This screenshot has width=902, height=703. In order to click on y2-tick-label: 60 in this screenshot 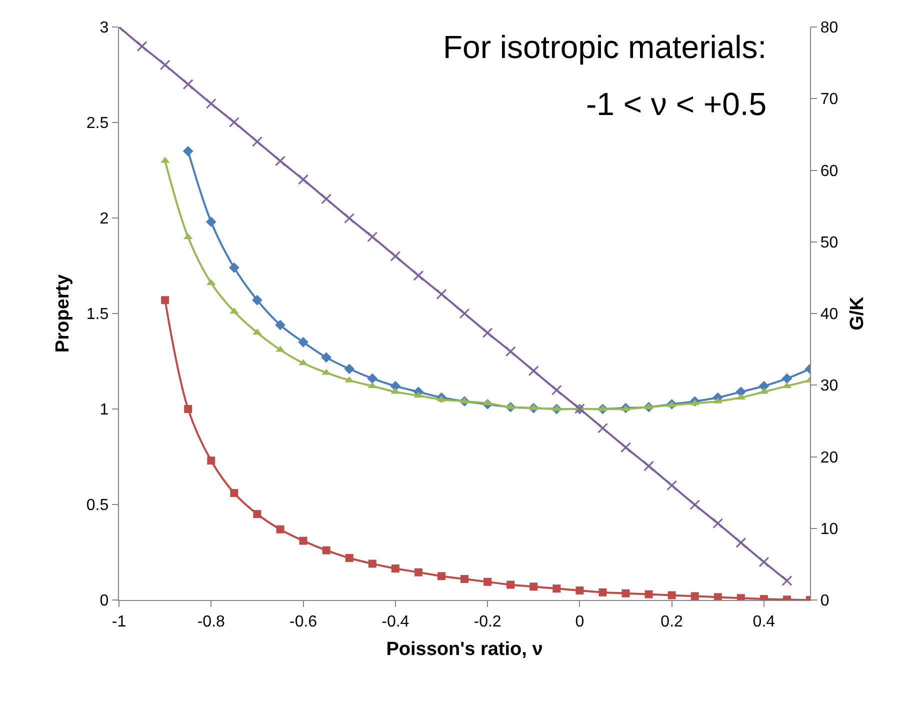, I will do `click(829, 171)`.